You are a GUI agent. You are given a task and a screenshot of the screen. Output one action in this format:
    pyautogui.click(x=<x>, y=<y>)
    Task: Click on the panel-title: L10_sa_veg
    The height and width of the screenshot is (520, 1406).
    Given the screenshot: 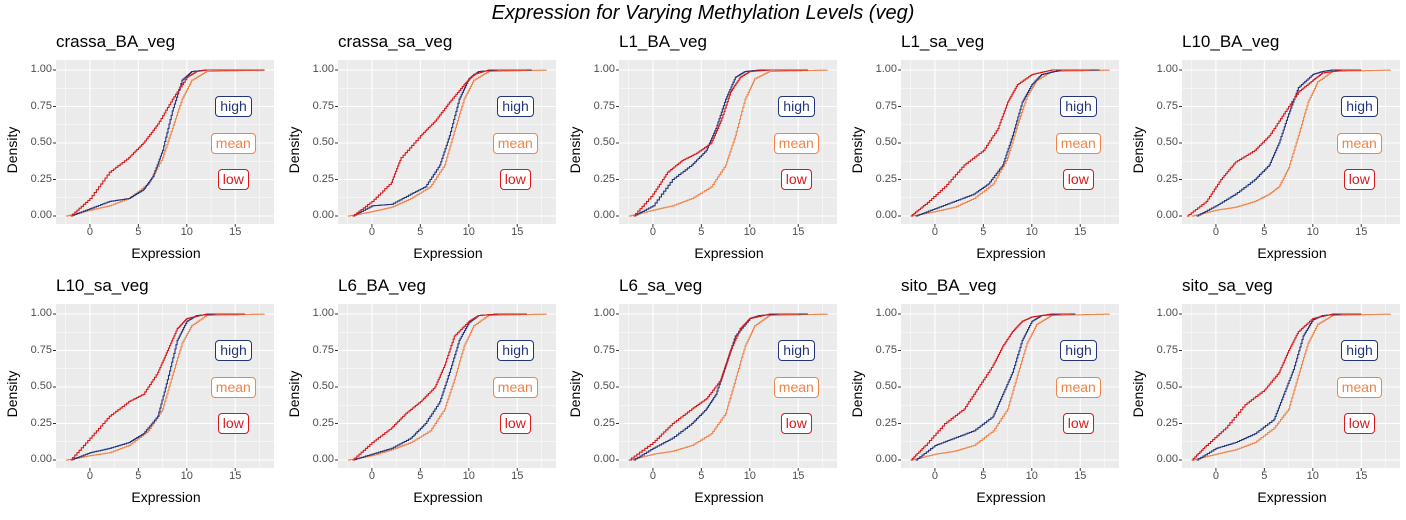 What is the action you would take?
    pyautogui.click(x=102, y=285)
    